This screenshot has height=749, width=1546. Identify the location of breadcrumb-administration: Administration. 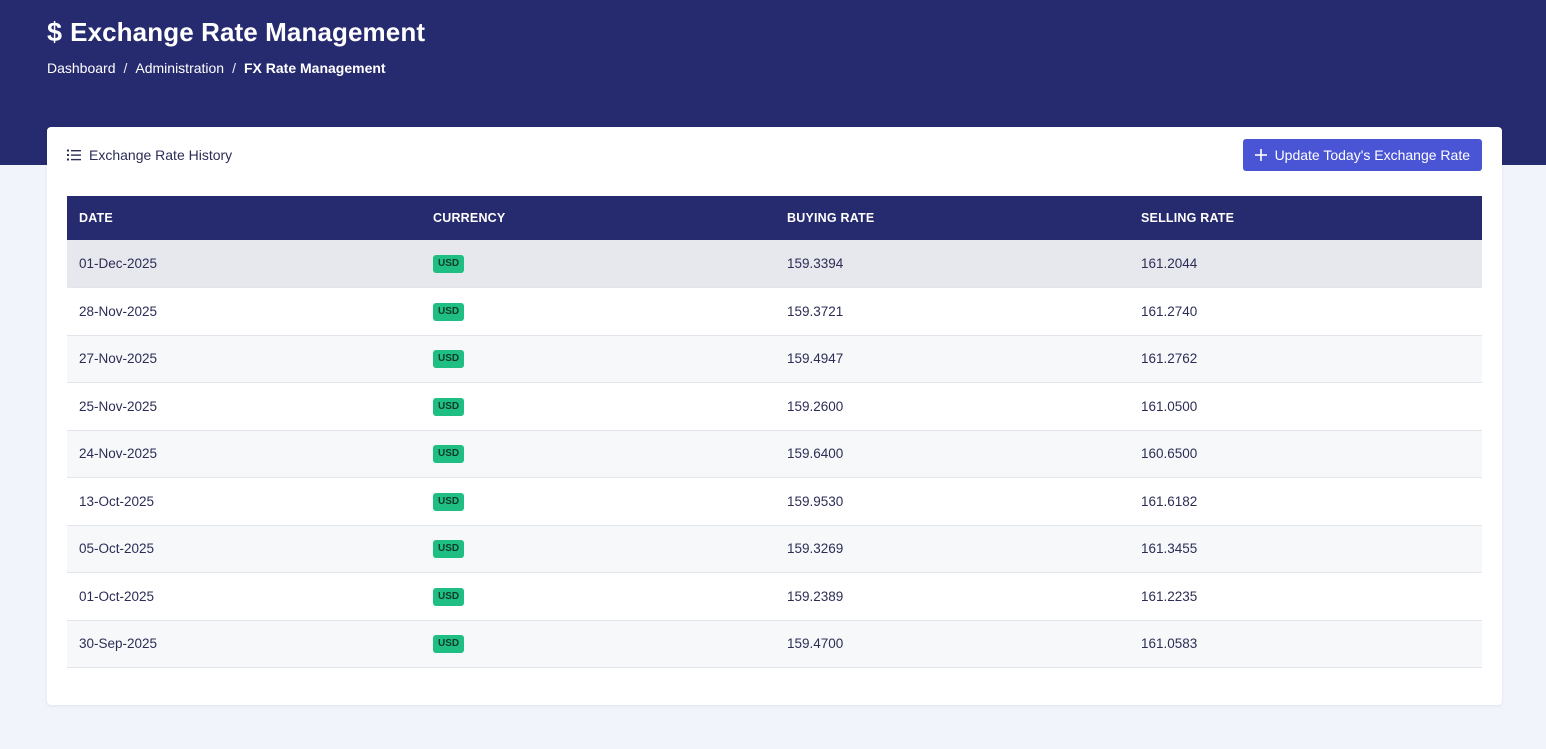
(180, 68).